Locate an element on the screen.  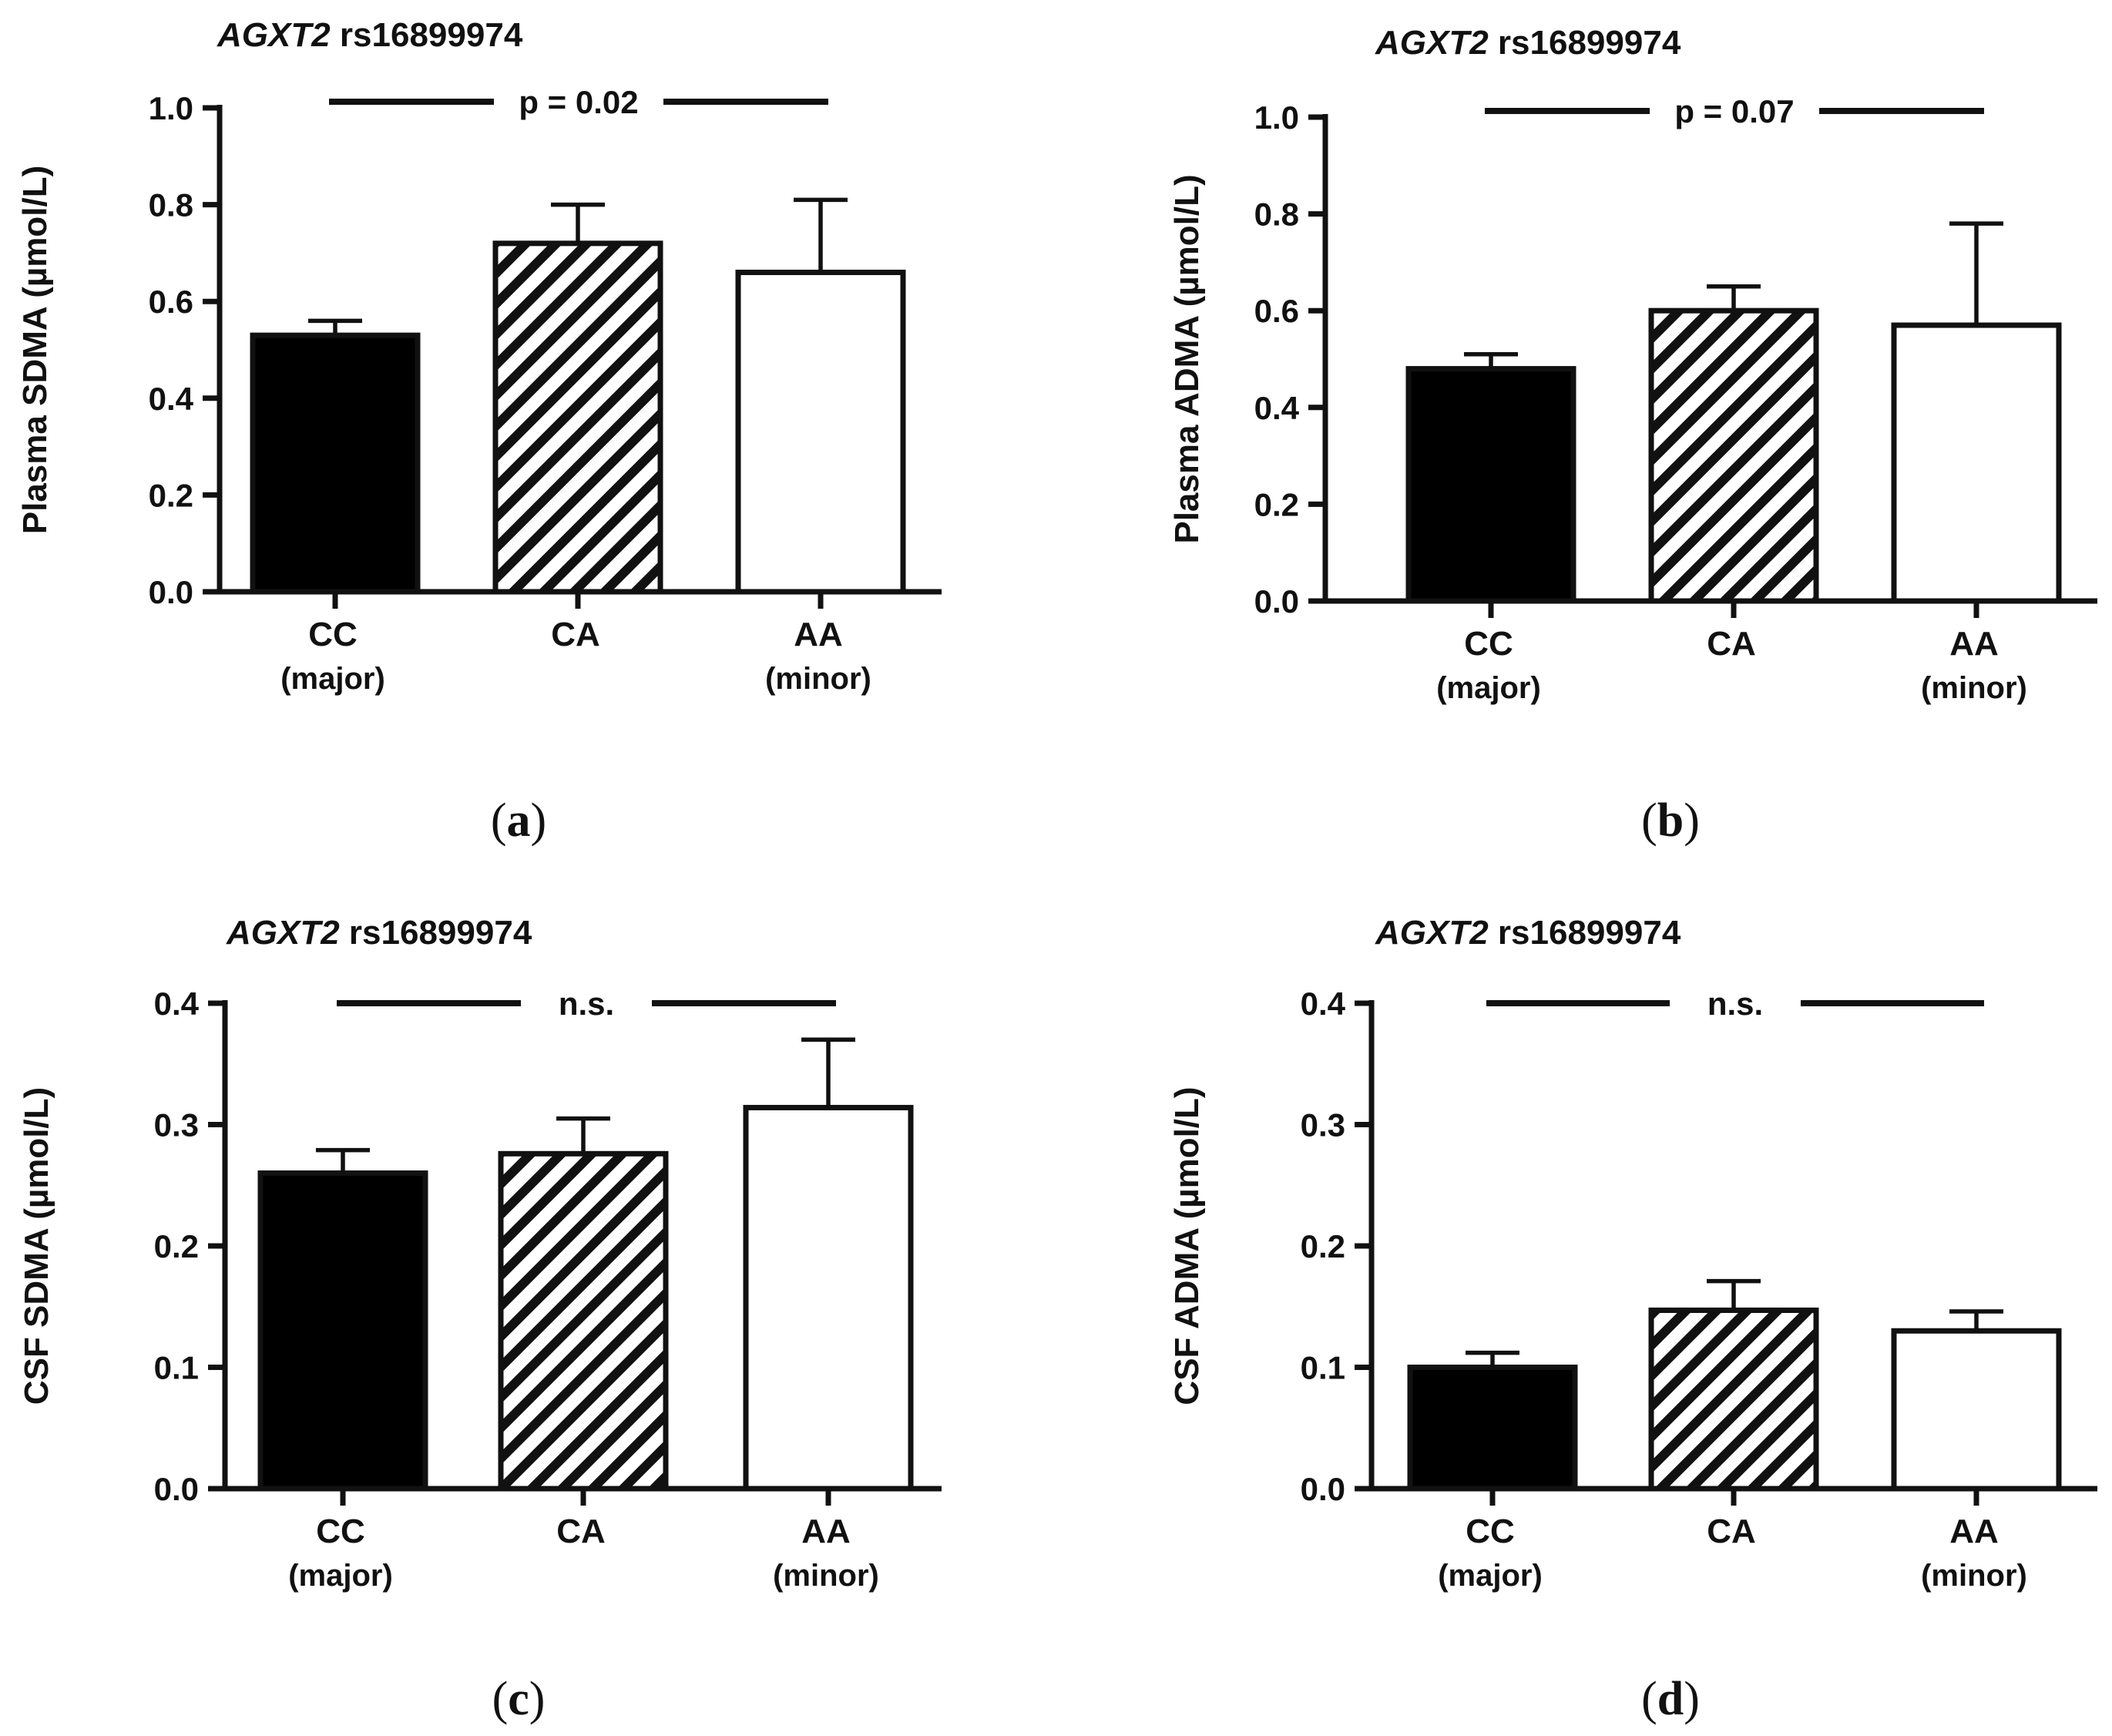
panel-letter-char: d is located at coordinates (1670, 1699).